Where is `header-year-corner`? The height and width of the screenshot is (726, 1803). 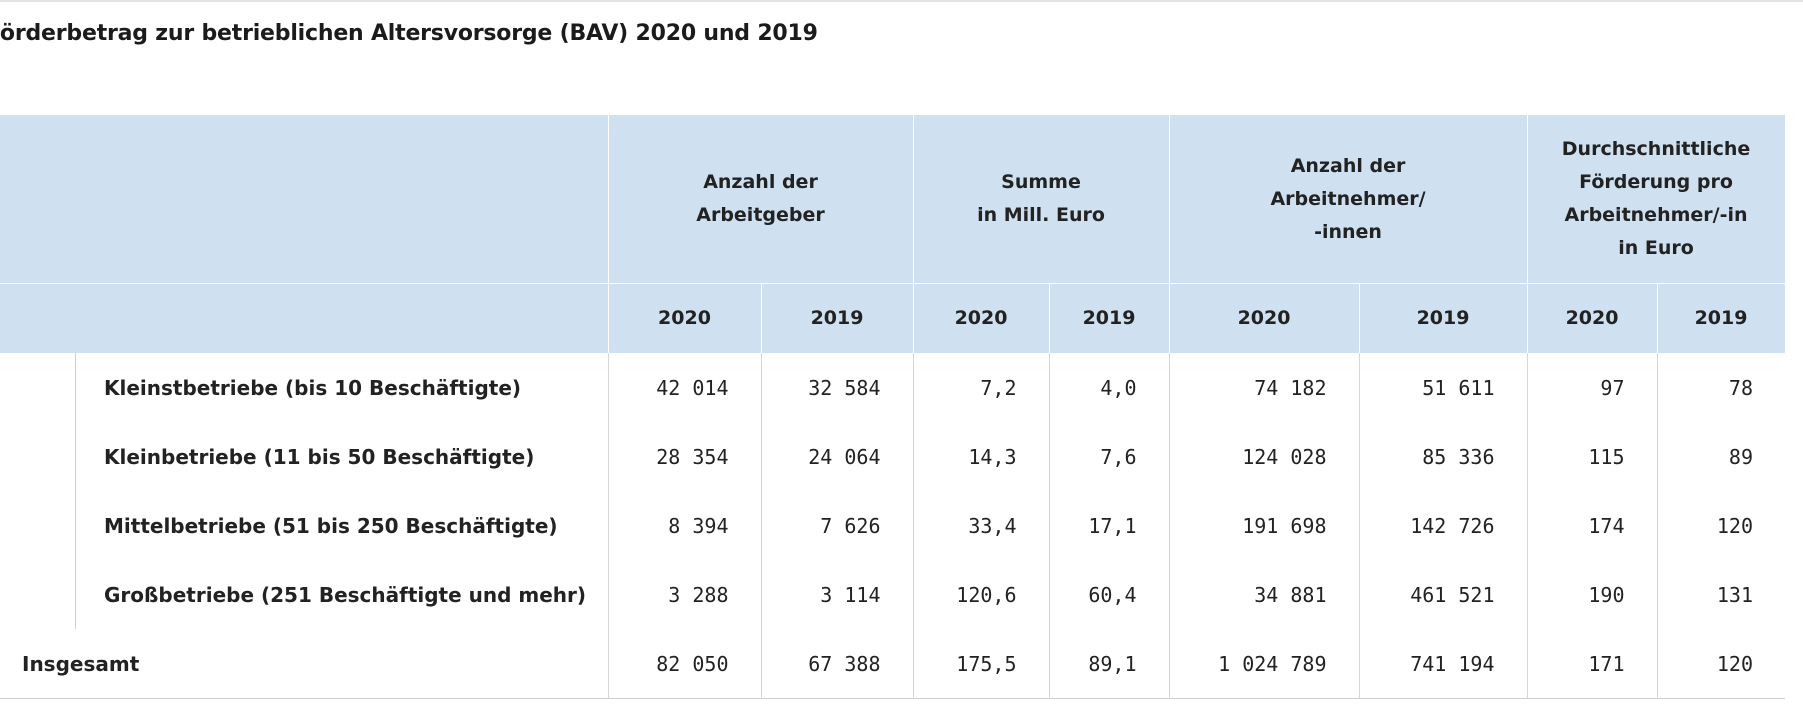
header-year-corner is located at coordinates (304, 318).